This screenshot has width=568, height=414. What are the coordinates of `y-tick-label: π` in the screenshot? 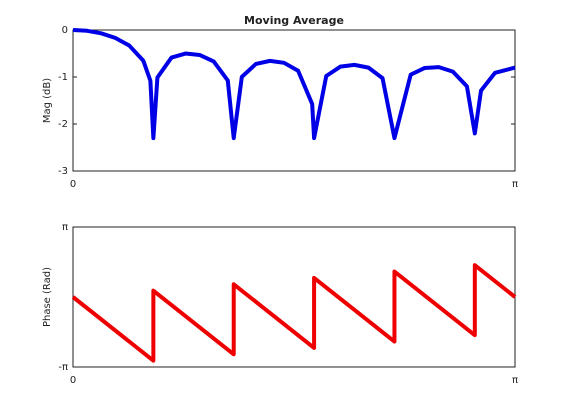 It's located at (65, 227).